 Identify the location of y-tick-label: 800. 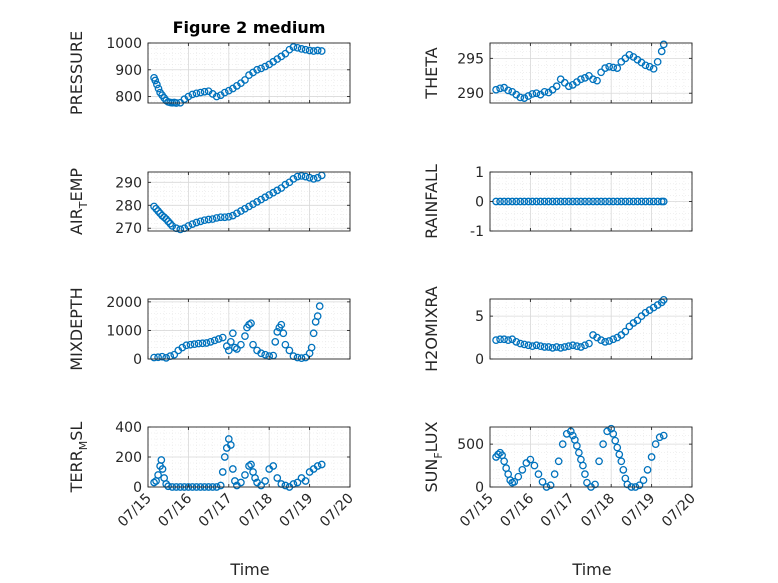
(128, 98).